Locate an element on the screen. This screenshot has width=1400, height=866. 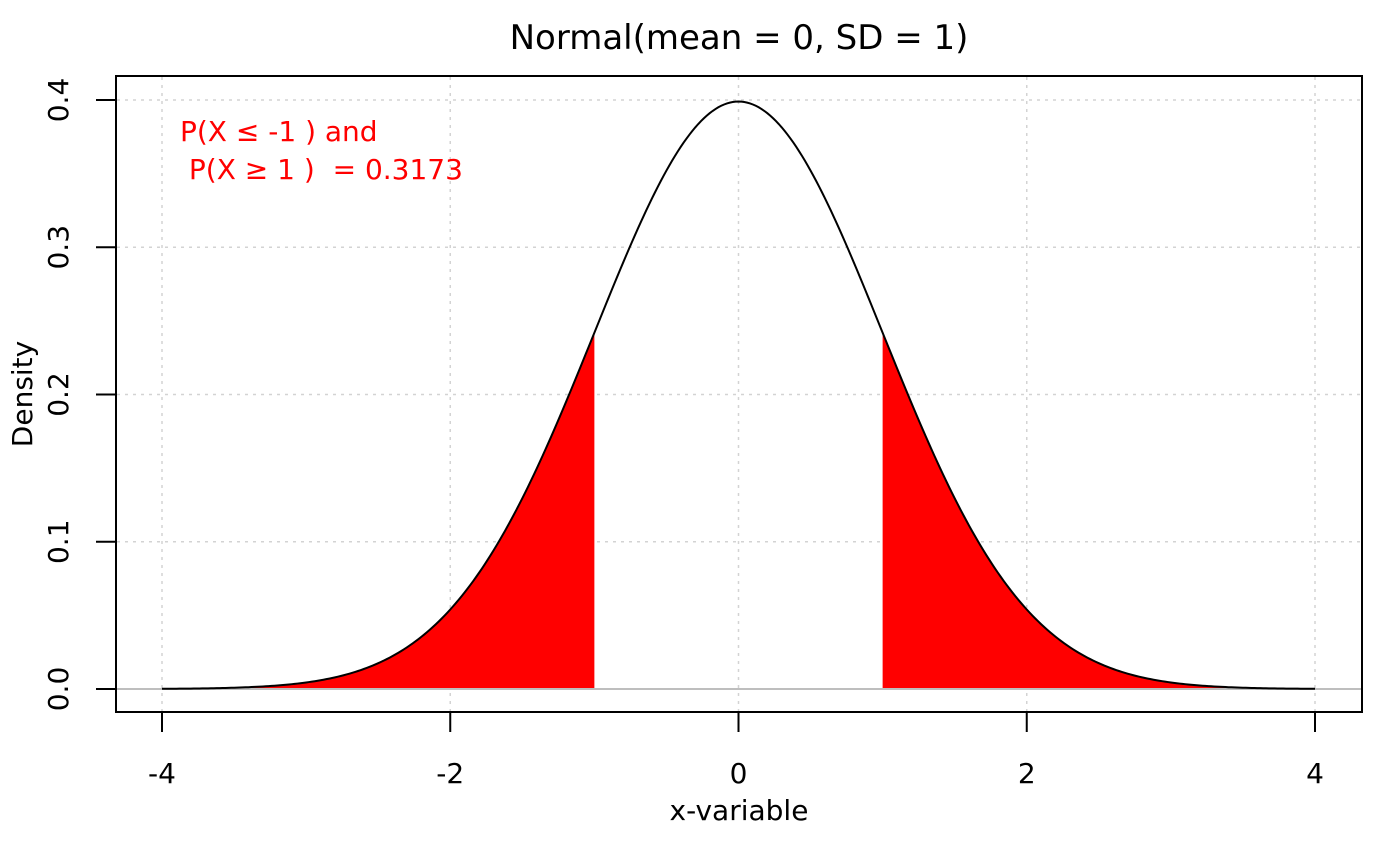
x-tick-label-0: -4 is located at coordinates (162, 773).